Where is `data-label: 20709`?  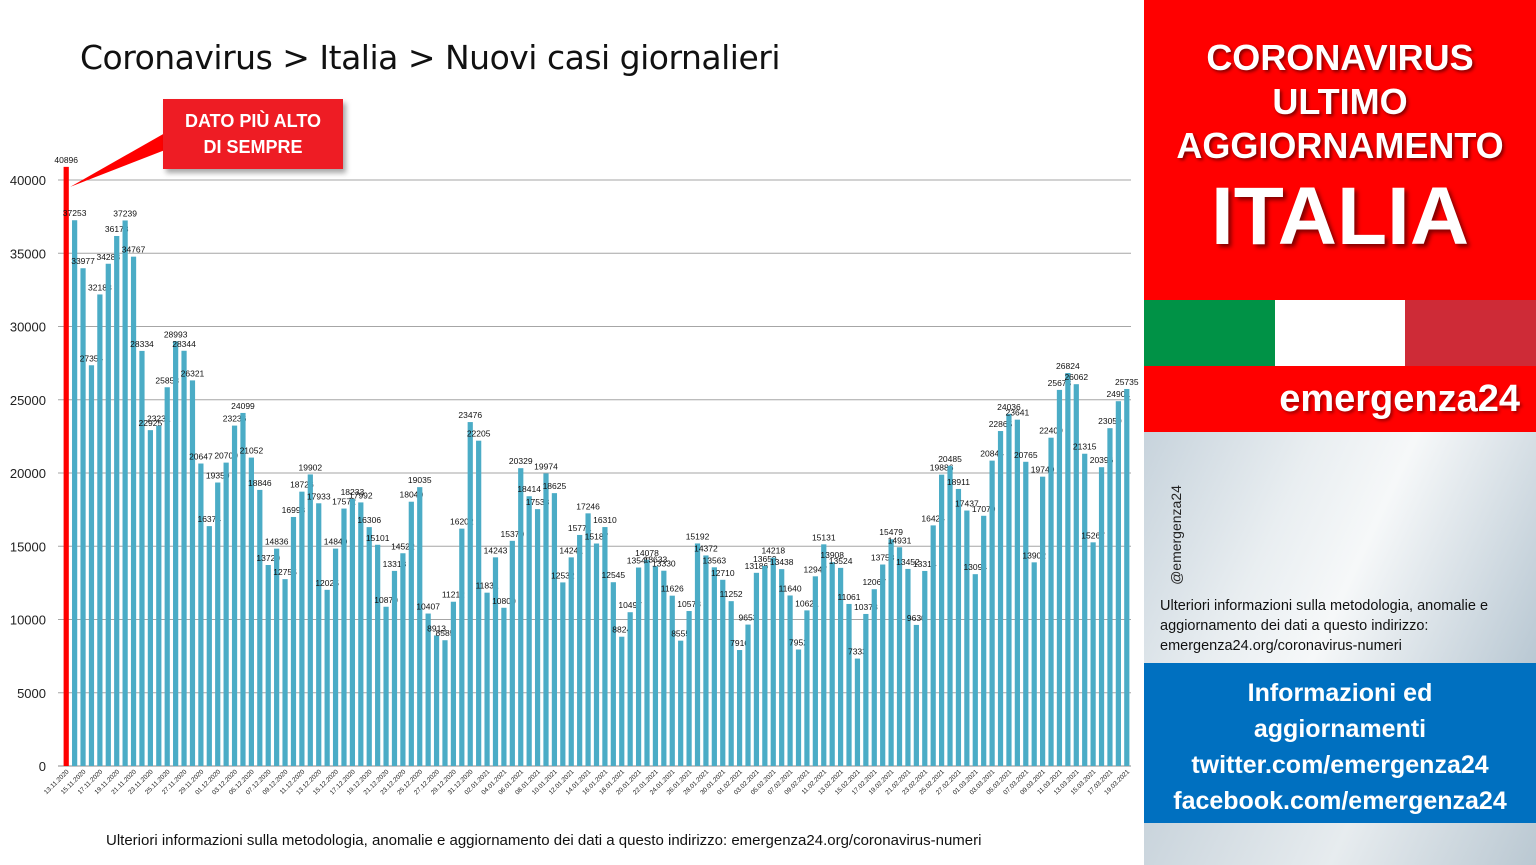 data-label: 20709 is located at coordinates (226, 456).